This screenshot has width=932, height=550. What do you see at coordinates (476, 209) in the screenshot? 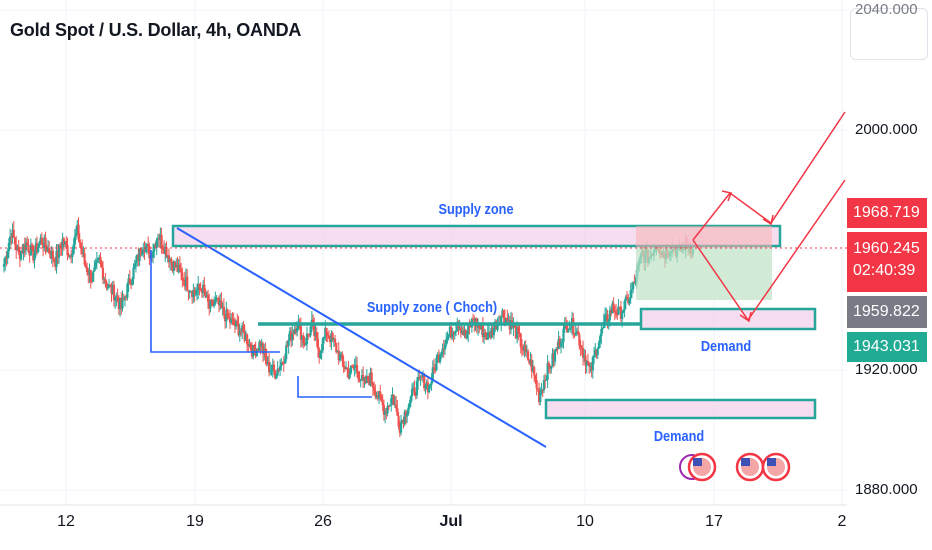
I see `supply-zone-label: Supply zone` at bounding box center [476, 209].